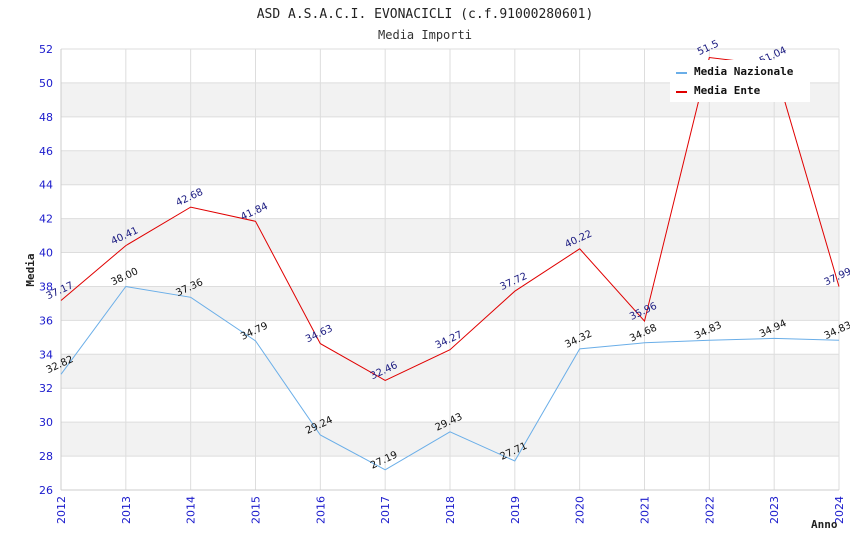  I want to click on x-tick-label: 2012, so click(61, 510).